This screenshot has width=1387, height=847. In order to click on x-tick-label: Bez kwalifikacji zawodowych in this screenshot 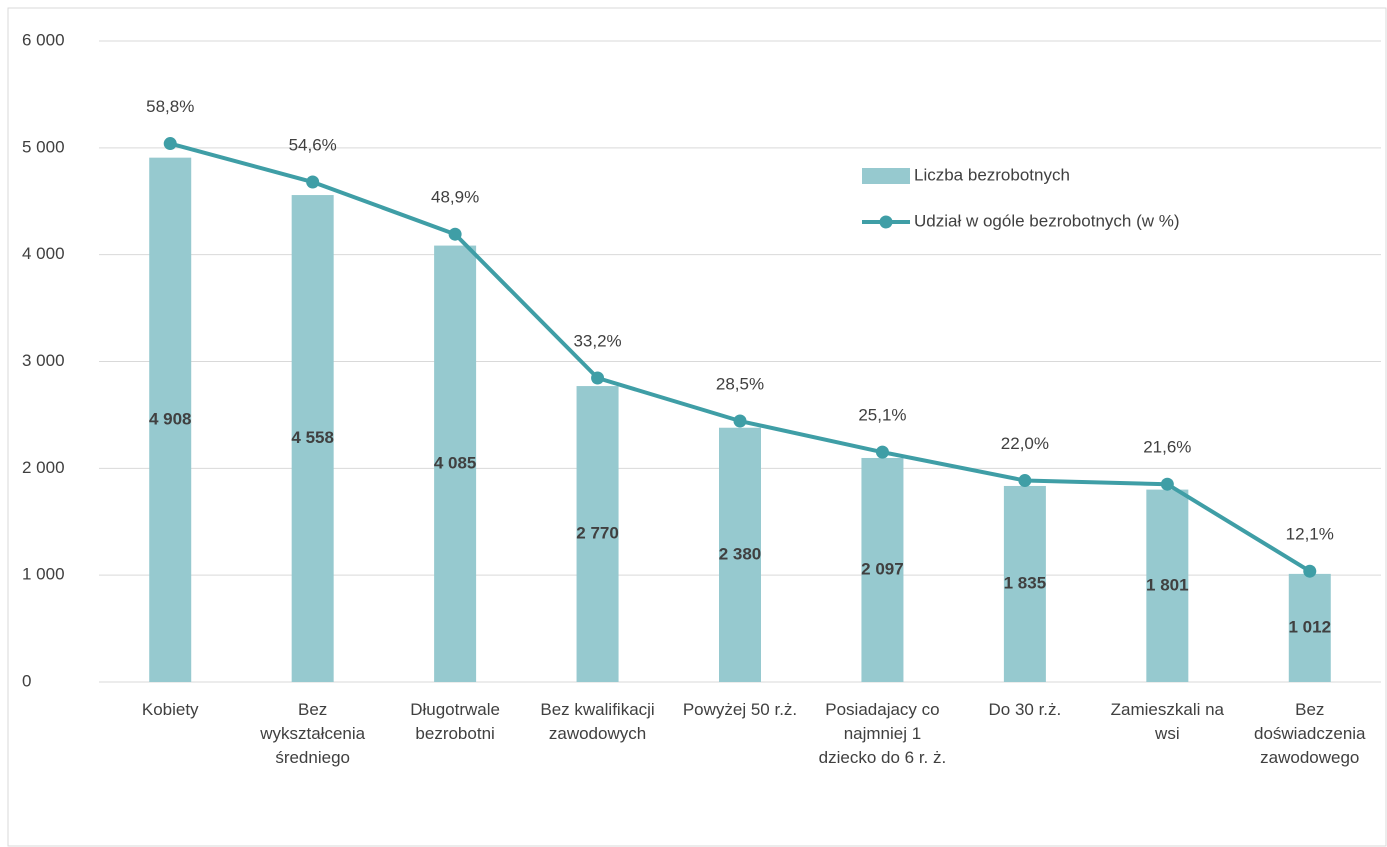, I will do `click(597, 721)`.